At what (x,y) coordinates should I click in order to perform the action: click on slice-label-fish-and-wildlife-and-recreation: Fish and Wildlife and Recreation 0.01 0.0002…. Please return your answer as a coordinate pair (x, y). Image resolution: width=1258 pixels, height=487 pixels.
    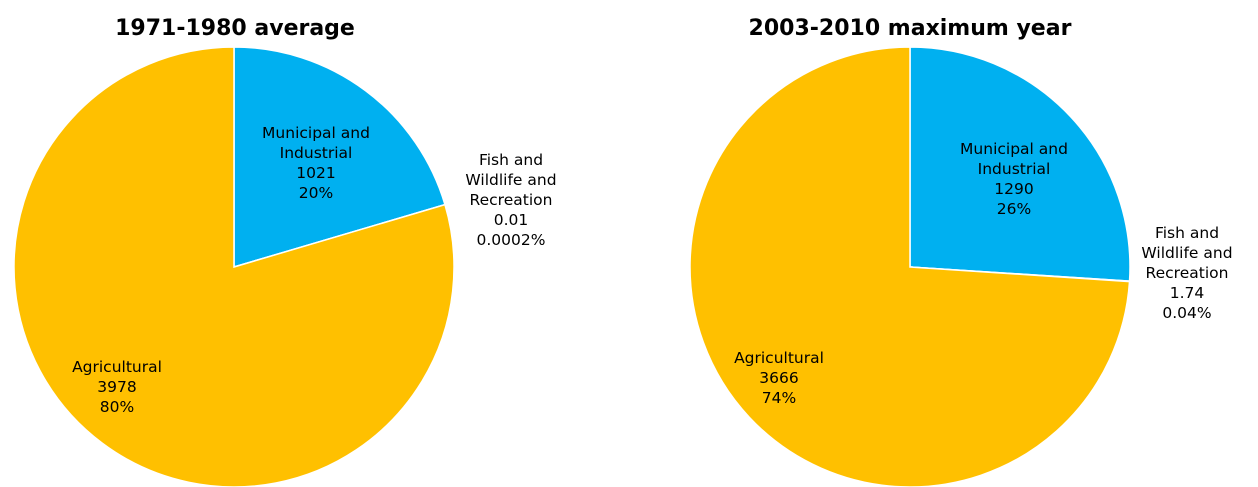
    Looking at the image, I should click on (510, 200).